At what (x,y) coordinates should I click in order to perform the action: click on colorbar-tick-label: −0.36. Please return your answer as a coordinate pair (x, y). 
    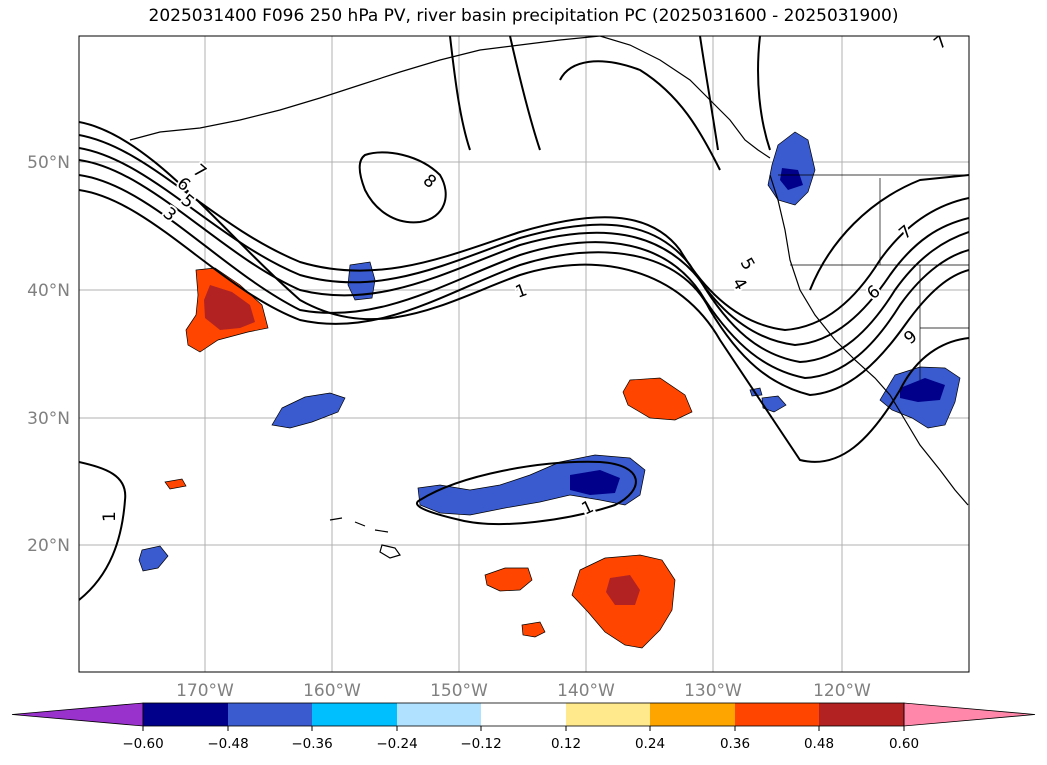
    Looking at the image, I should click on (311, 744).